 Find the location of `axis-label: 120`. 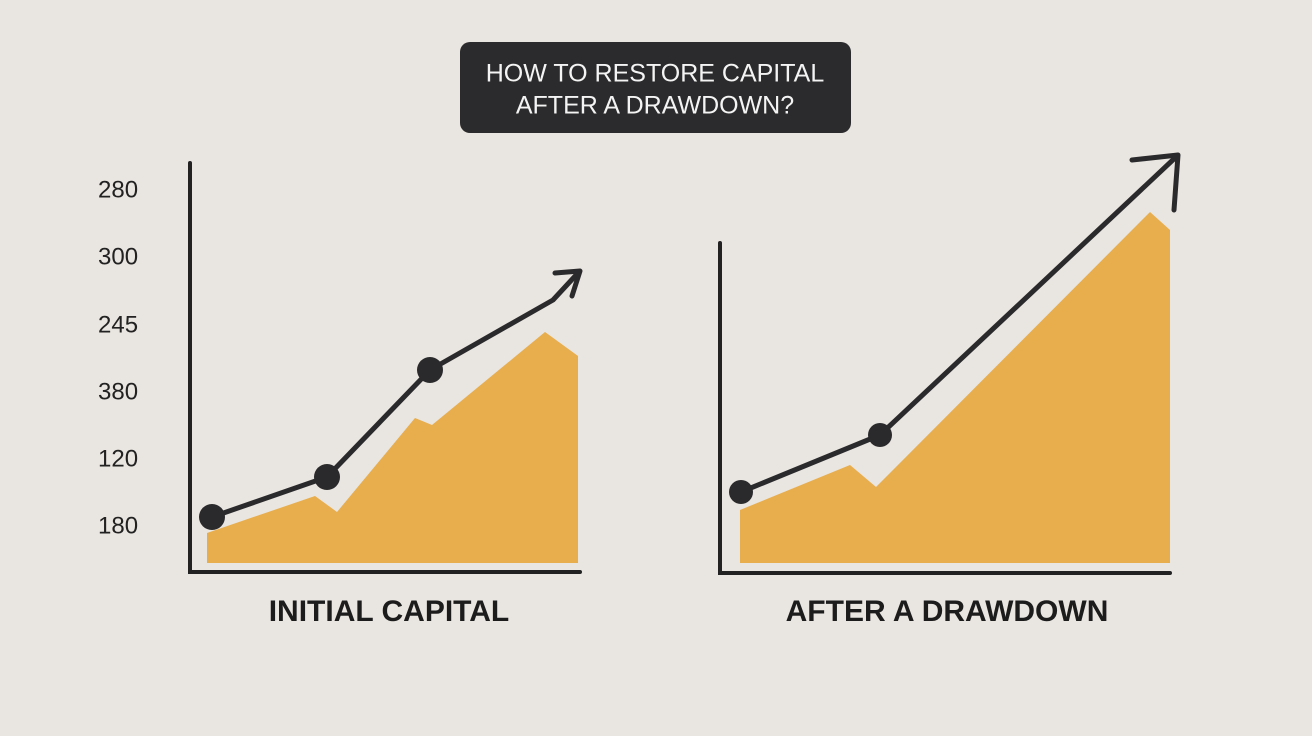

axis-label: 120 is located at coordinates (118, 458).